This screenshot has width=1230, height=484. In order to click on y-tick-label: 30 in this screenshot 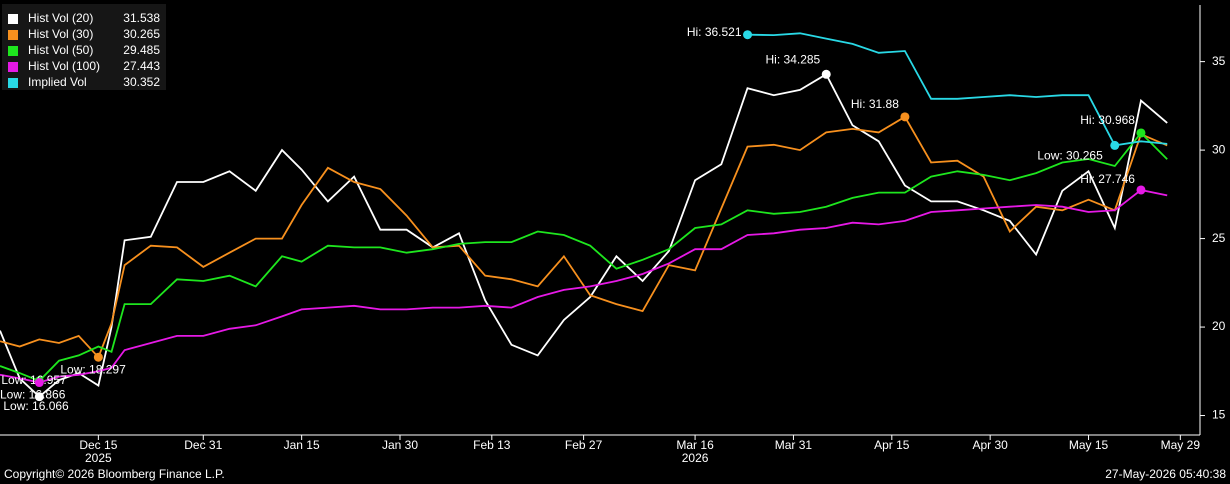, I will do `click(1219, 149)`.